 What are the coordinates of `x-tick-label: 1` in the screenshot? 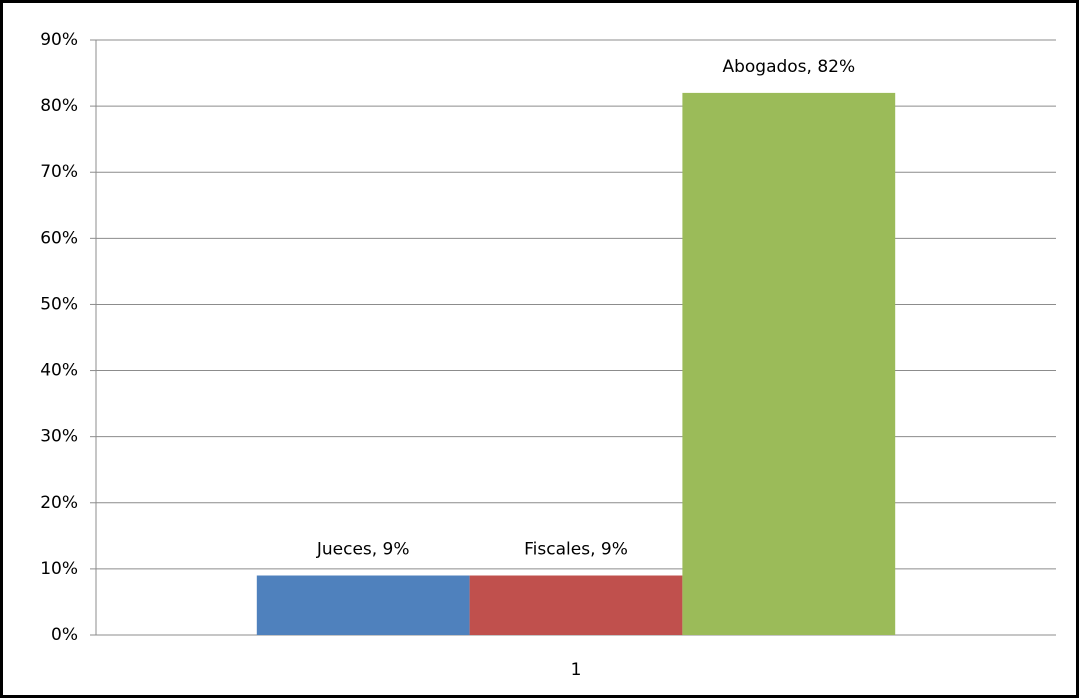 It's located at (576, 670).